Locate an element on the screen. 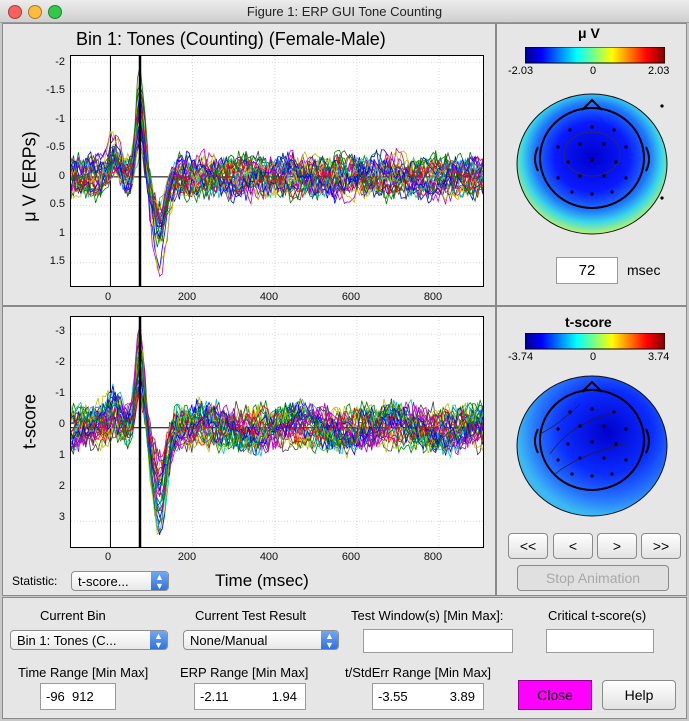 The height and width of the screenshot is (721, 689). tscore-xtick: 0 is located at coordinates (108, 557).